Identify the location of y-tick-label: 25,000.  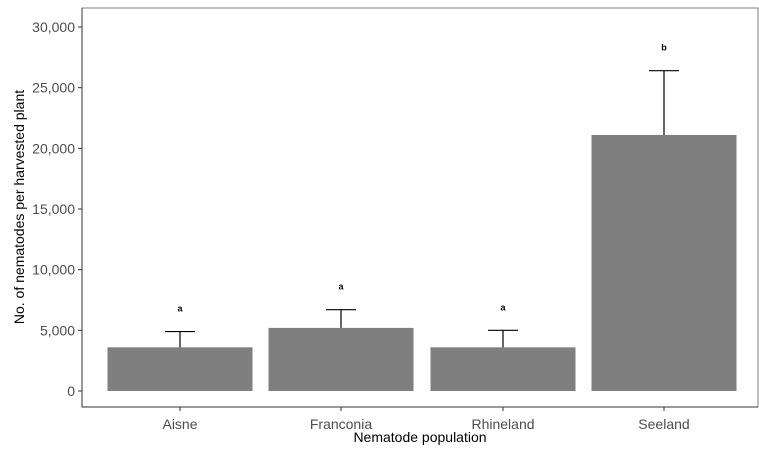
(53, 88).